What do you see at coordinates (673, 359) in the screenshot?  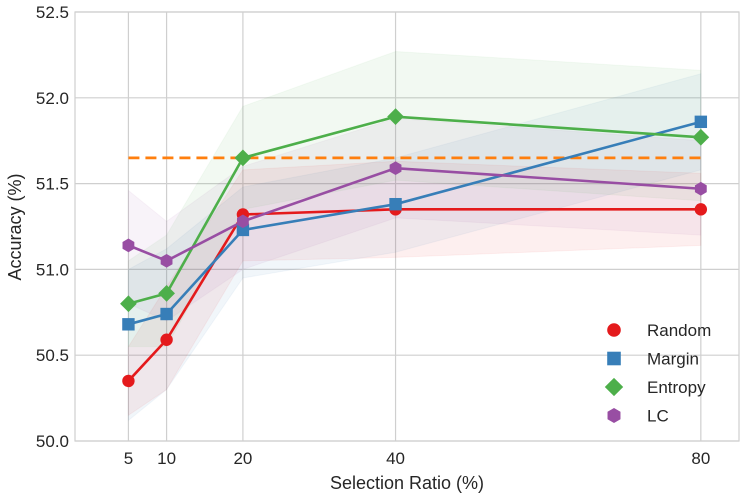 I see `legend-label-margin: Margin` at bounding box center [673, 359].